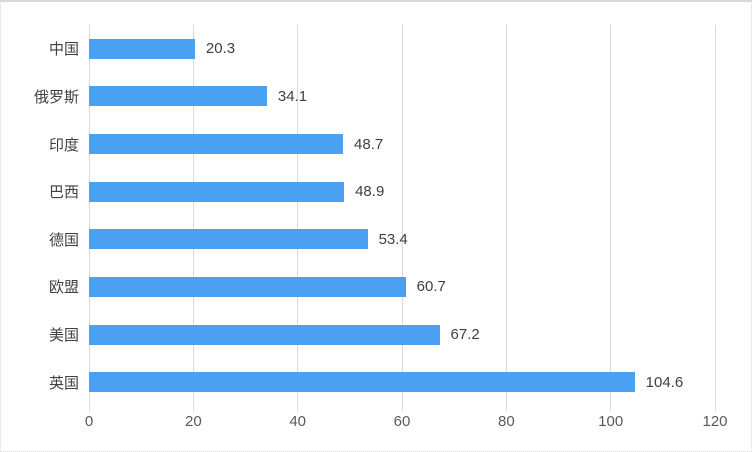  What do you see at coordinates (393, 239) in the screenshot?
I see `value-label: 53.4` at bounding box center [393, 239].